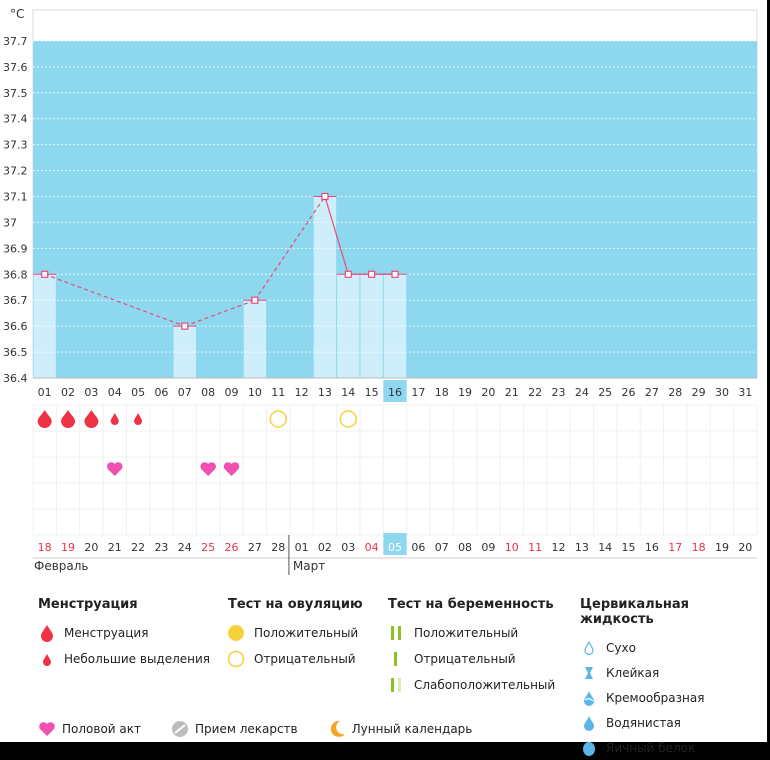 This screenshot has width=770, height=760. What do you see at coordinates (15, 352) in the screenshot?
I see `y-tick-label: 36.5` at bounding box center [15, 352].